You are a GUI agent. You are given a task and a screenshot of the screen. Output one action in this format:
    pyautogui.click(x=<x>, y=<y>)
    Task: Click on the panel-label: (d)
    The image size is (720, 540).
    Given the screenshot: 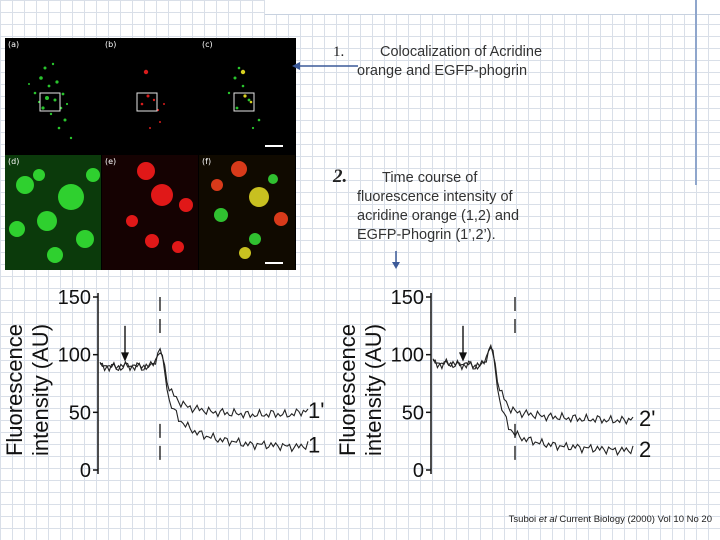 What is the action you would take?
    pyautogui.click(x=14, y=161)
    